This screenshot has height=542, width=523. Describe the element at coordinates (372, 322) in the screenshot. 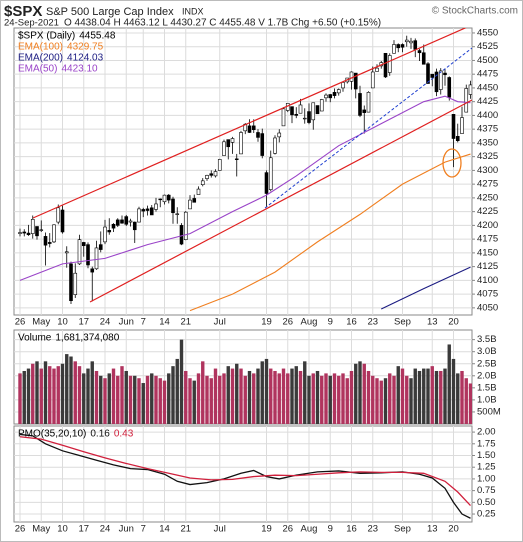

I see `x-tick-label: 23` at that location.